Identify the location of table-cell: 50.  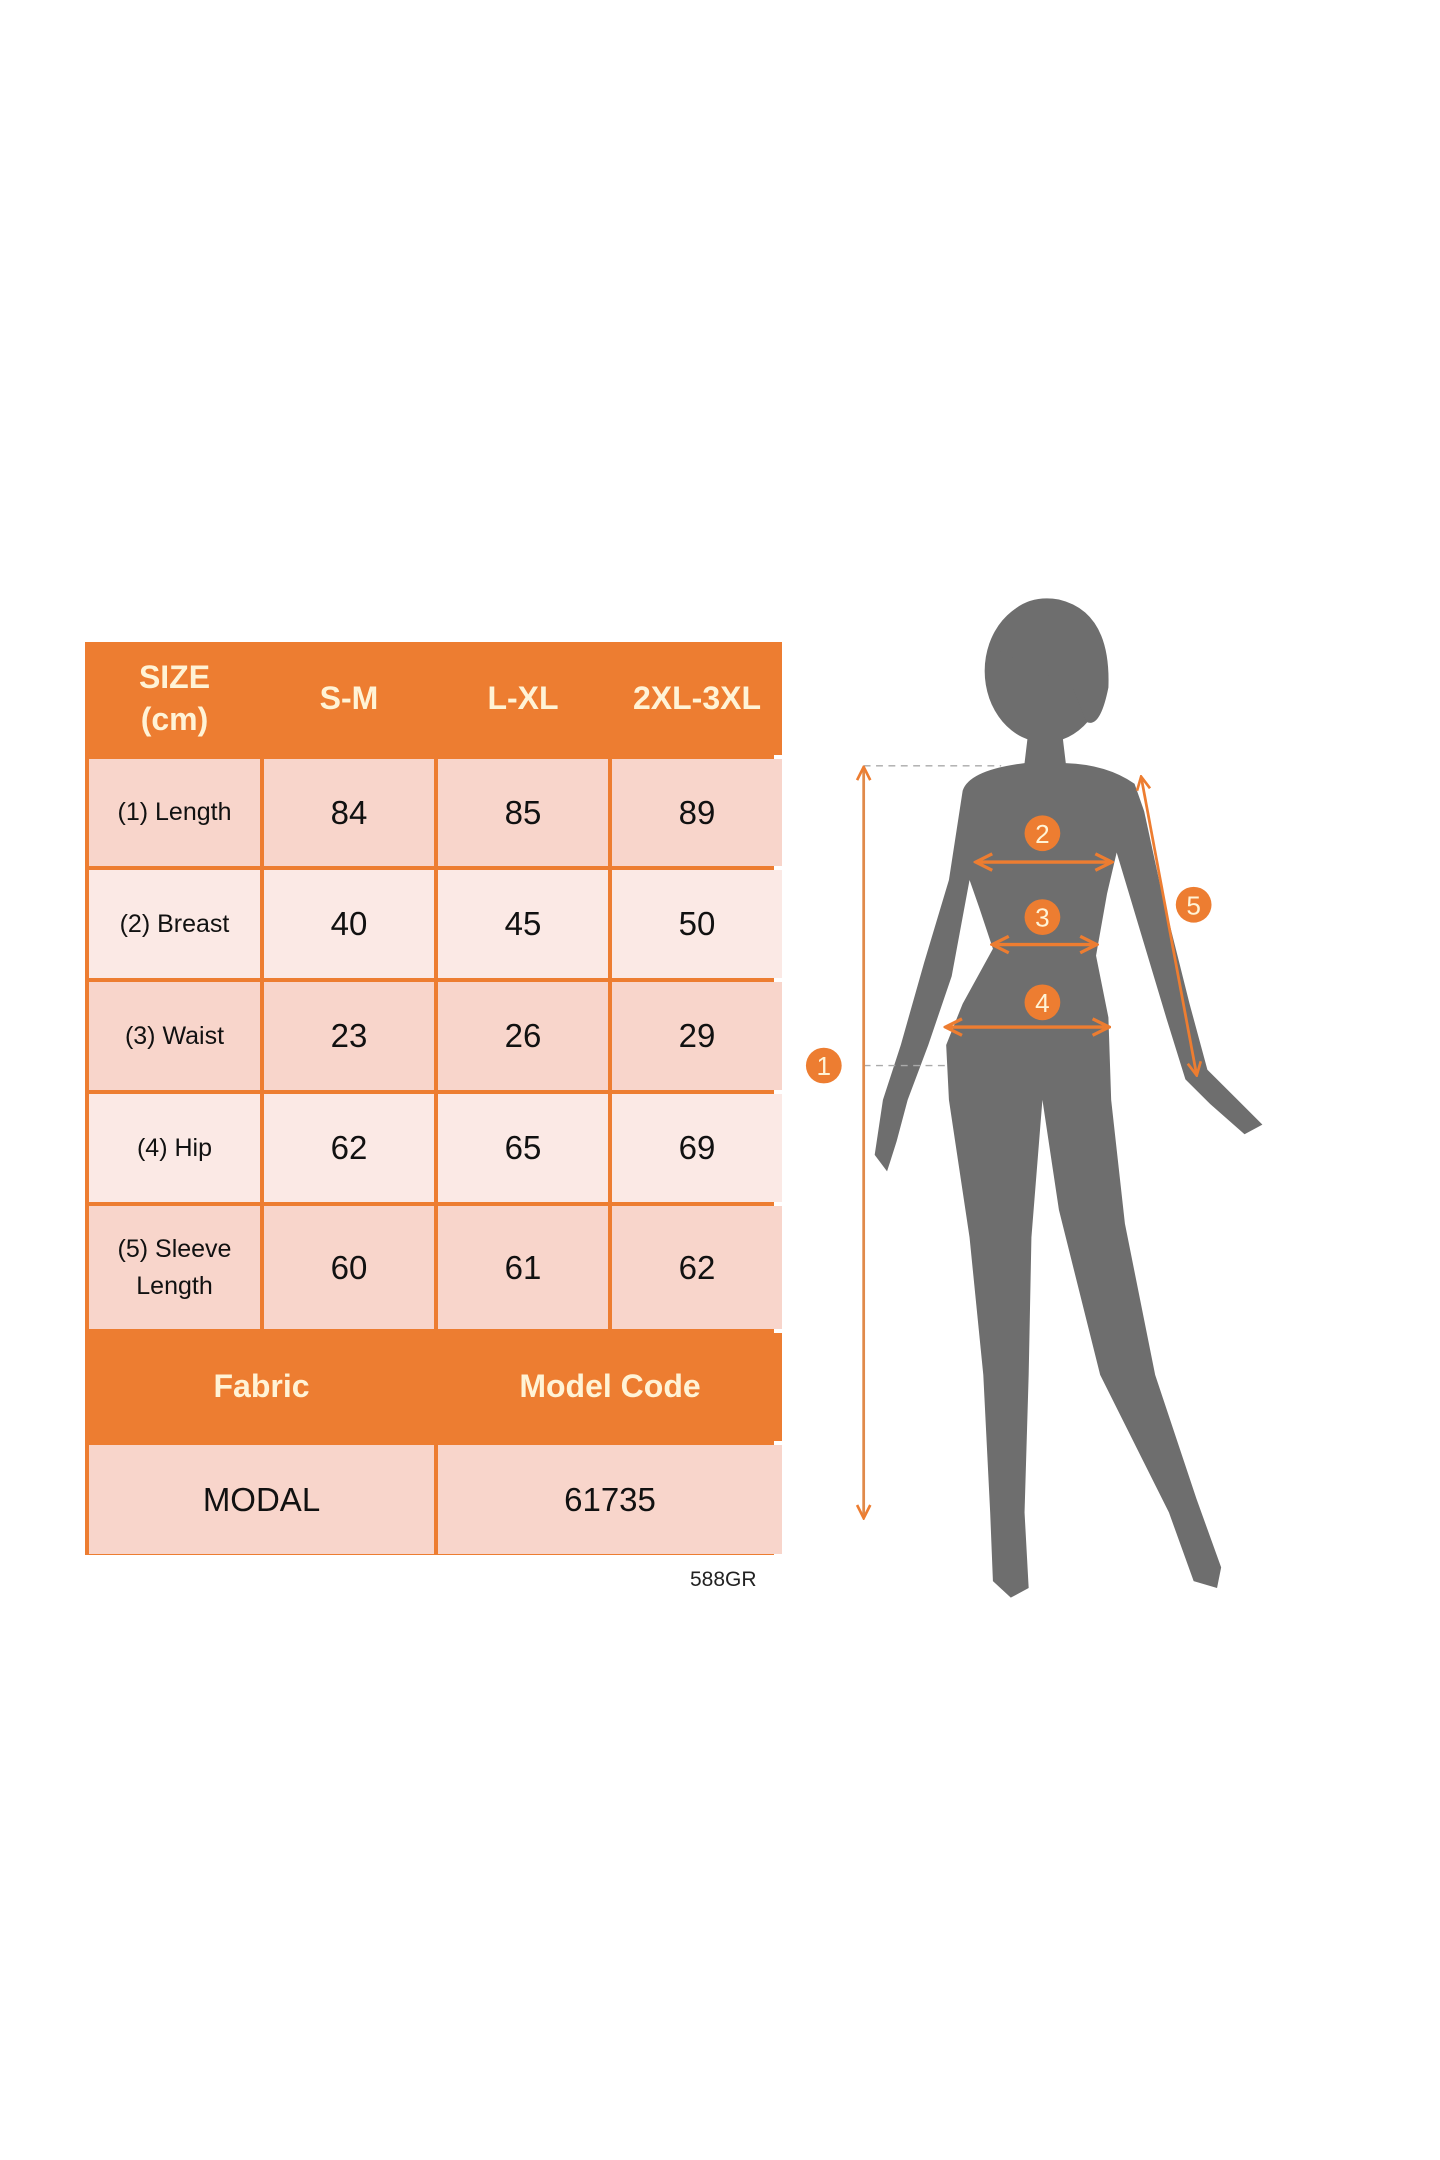
(697, 924).